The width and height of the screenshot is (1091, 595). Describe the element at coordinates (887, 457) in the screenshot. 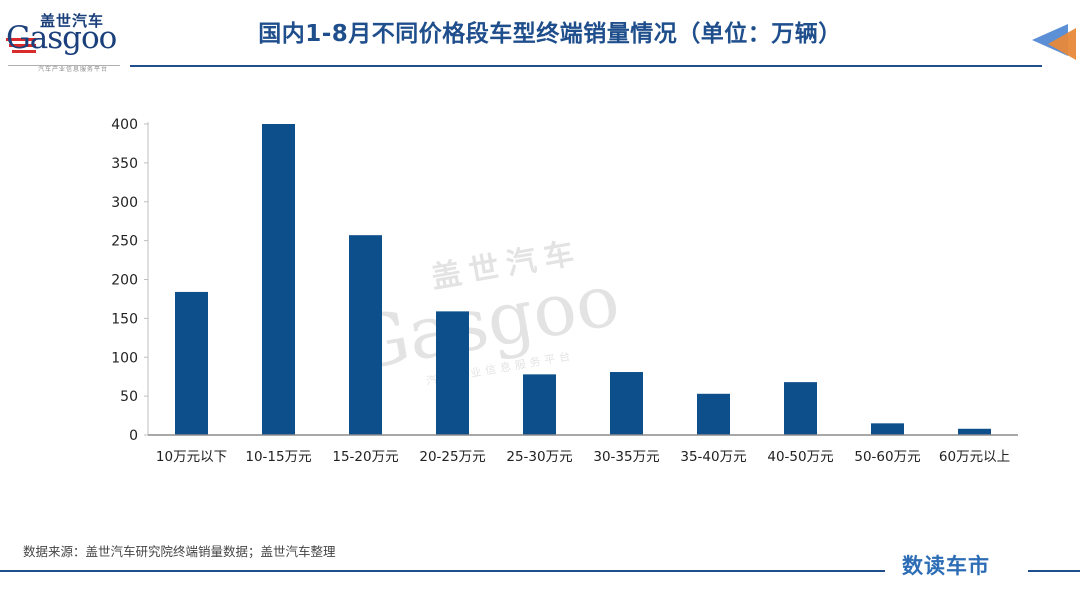

I see `x-tick-label: 50-60万元` at that location.